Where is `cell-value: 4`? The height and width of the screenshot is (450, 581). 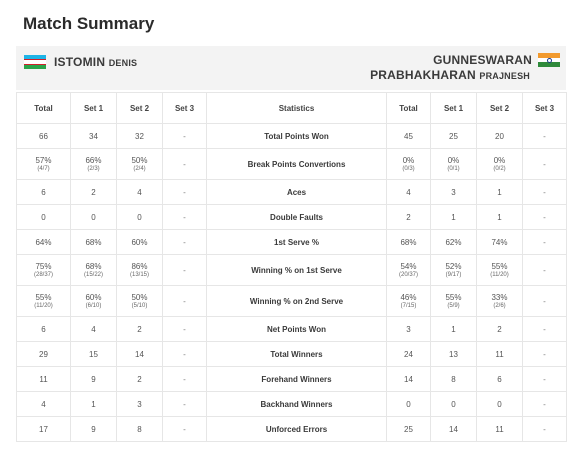
cell-value: 4 is located at coordinates (408, 192).